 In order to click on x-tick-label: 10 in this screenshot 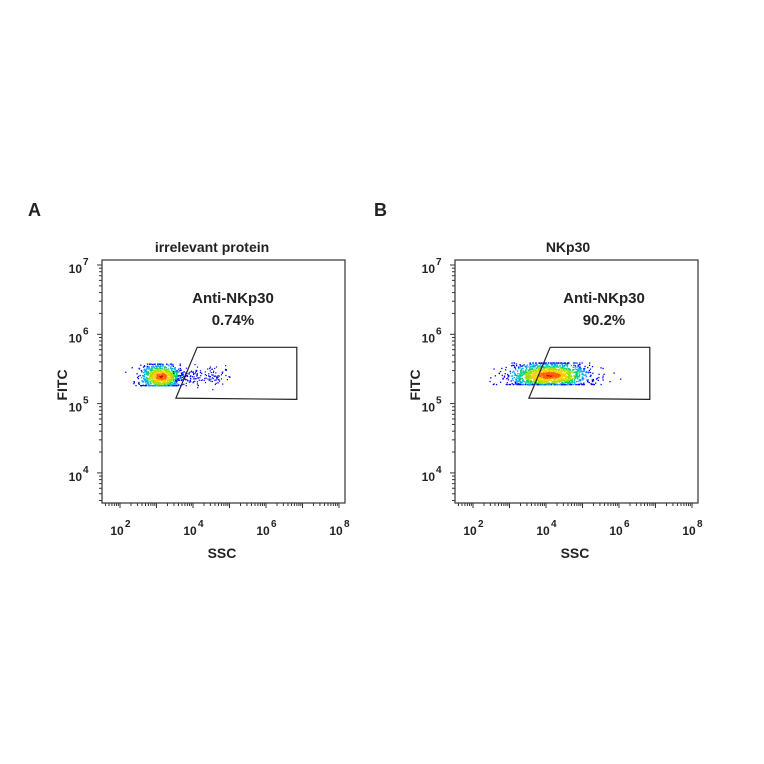, I will do `click(263, 531)`.